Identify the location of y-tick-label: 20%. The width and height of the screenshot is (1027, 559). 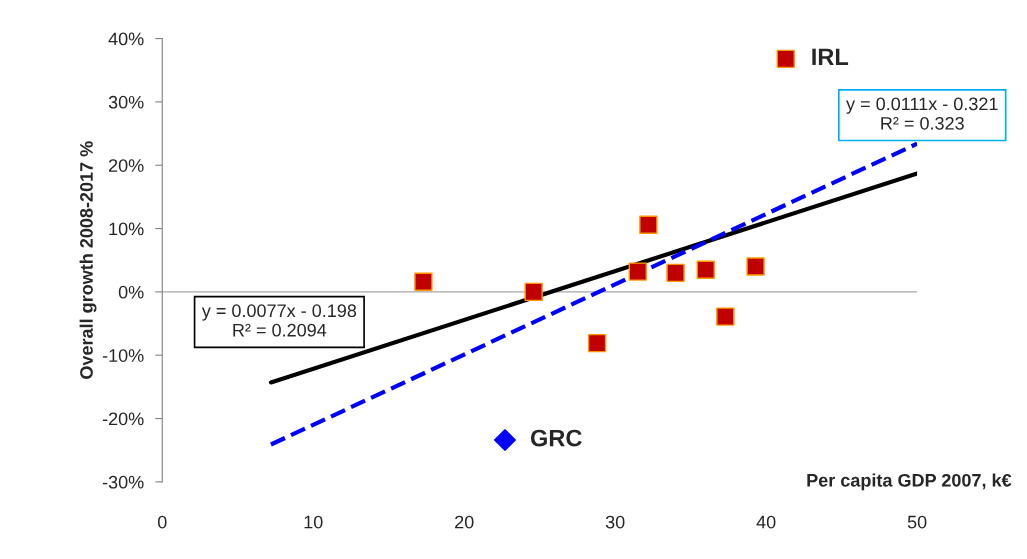
(126, 165).